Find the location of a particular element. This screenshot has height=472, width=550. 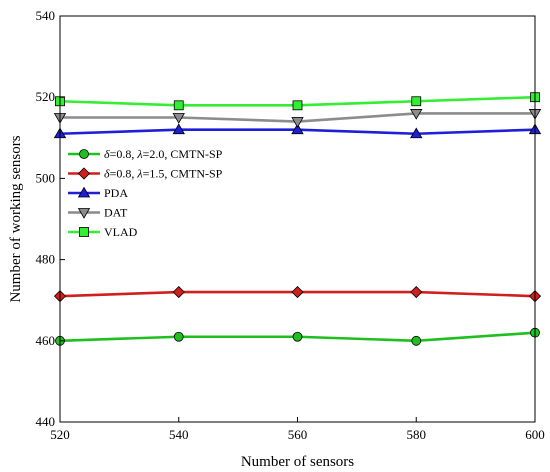

legend-label: PDA is located at coordinates (116, 193).